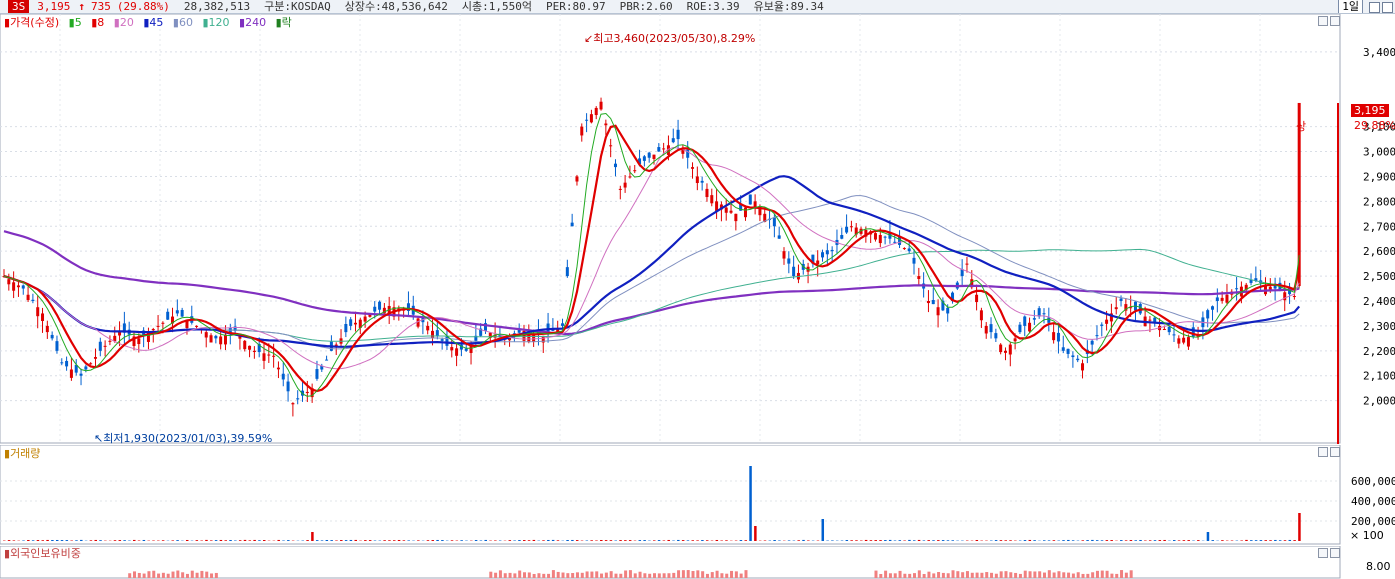 This screenshot has width=1395, height=579. I want to click on foreign-minimize-icon, so click(1323, 553).